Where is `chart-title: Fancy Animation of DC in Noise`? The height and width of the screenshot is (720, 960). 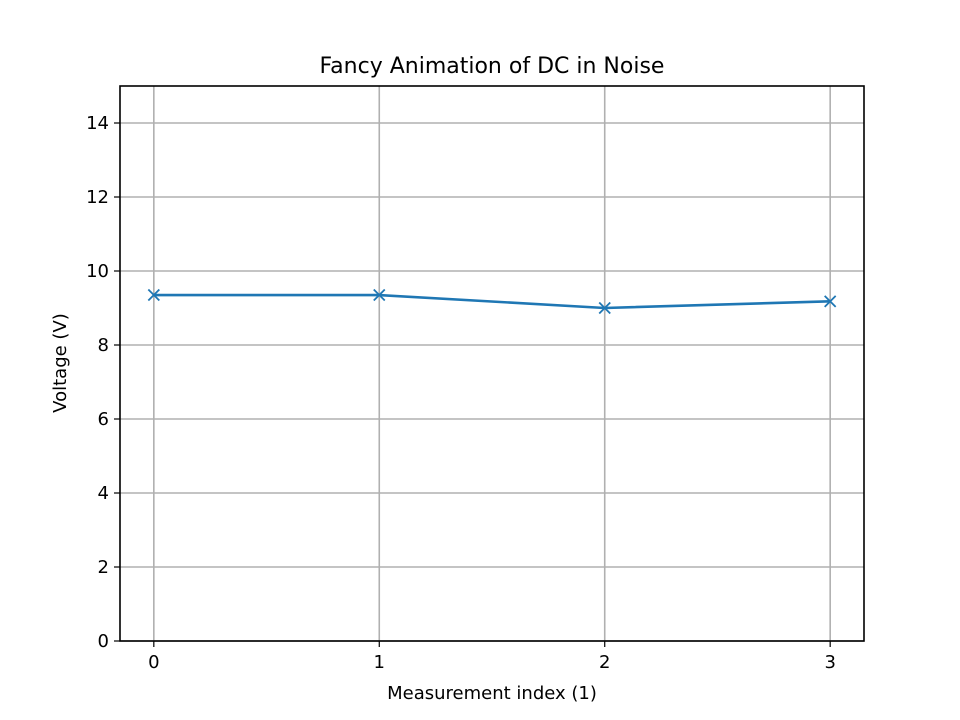 chart-title: Fancy Animation of DC in Noise is located at coordinates (492, 66).